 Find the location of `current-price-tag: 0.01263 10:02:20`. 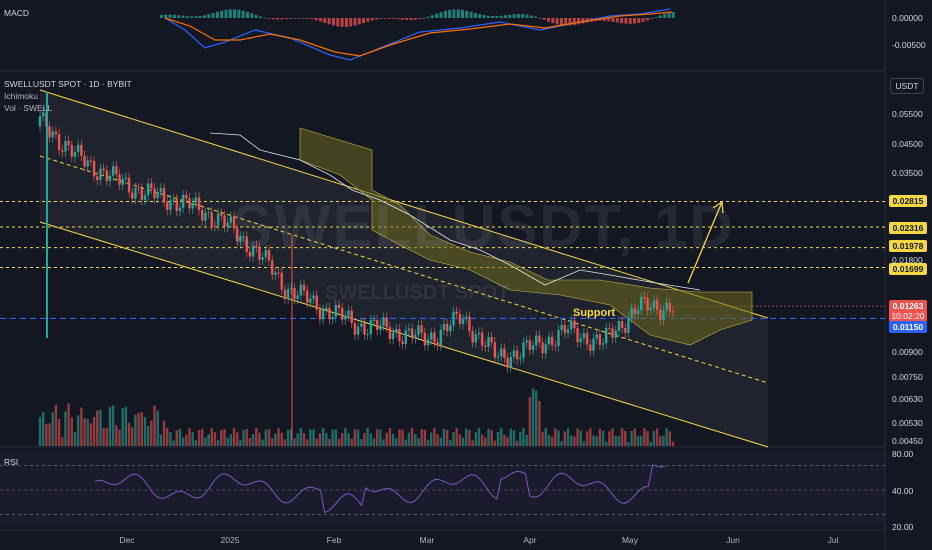

current-price-tag: 0.01263 10:02:20 is located at coordinates (908, 311).